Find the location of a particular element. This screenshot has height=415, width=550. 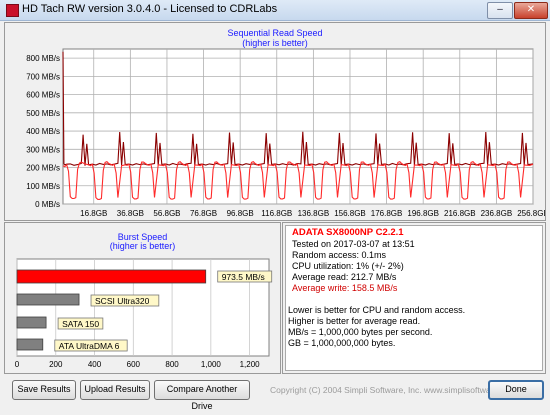

burst-x-tick-label: 1,000 is located at coordinates (211, 364).